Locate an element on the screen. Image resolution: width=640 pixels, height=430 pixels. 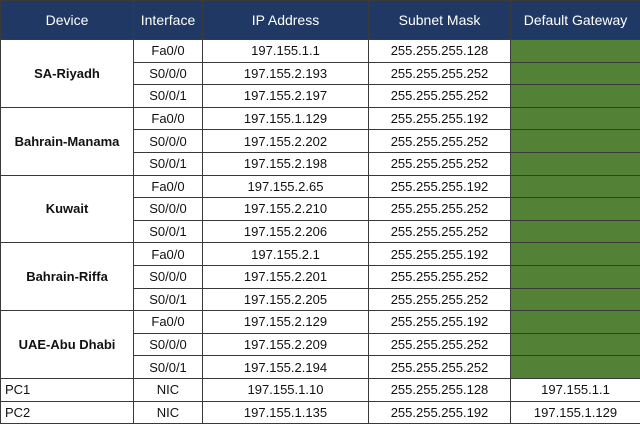
pc-name: PC2 is located at coordinates (67, 412).